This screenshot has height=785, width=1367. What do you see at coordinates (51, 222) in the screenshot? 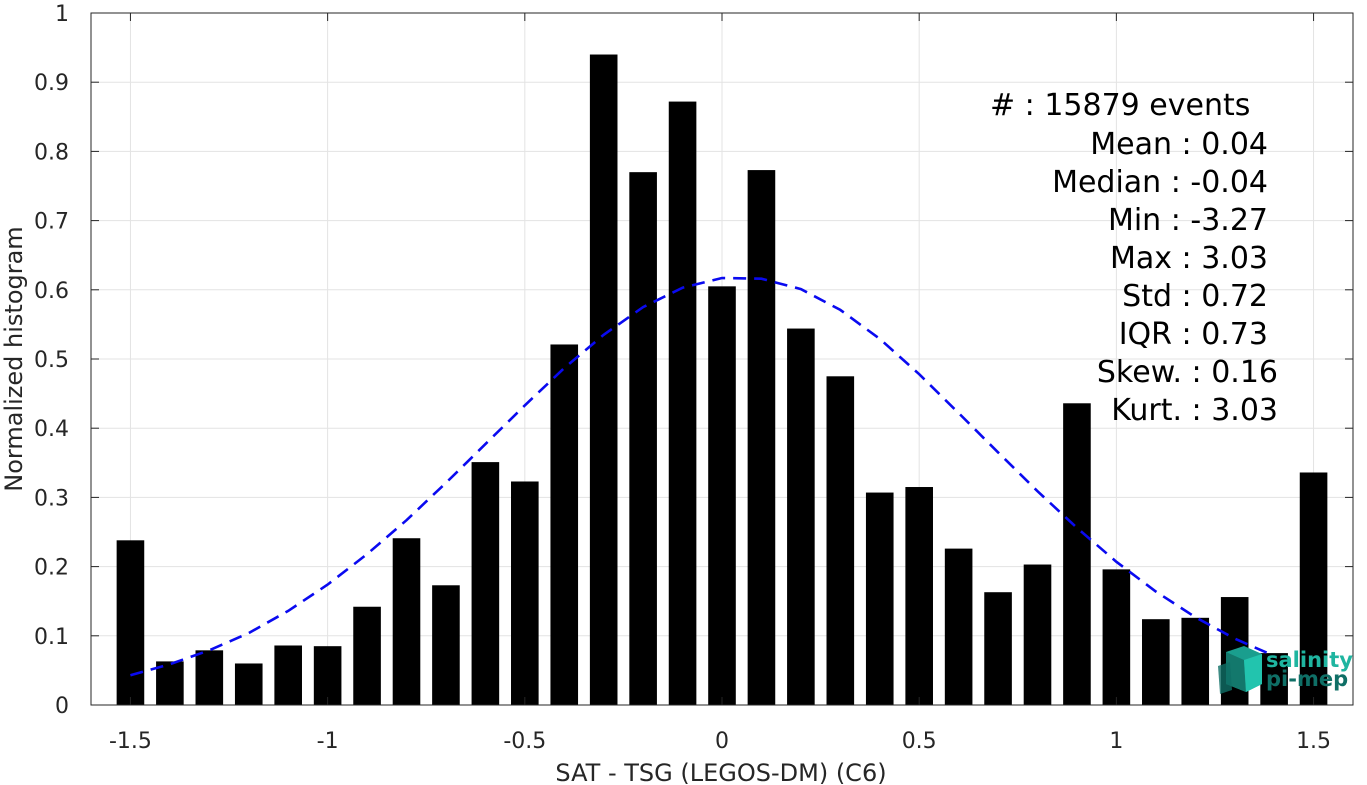
I see `y-tick-label: 0.7` at bounding box center [51, 222].